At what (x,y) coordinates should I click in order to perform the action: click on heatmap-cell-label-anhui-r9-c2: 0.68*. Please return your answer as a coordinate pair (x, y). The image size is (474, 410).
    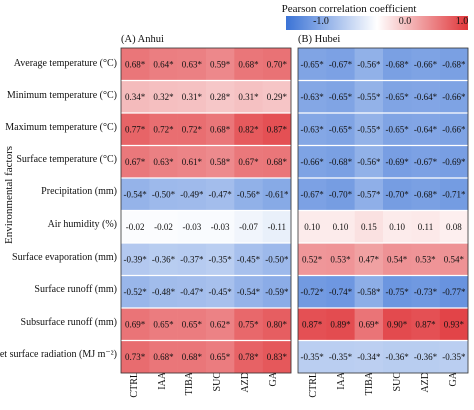
    Looking at the image, I should click on (192, 357).